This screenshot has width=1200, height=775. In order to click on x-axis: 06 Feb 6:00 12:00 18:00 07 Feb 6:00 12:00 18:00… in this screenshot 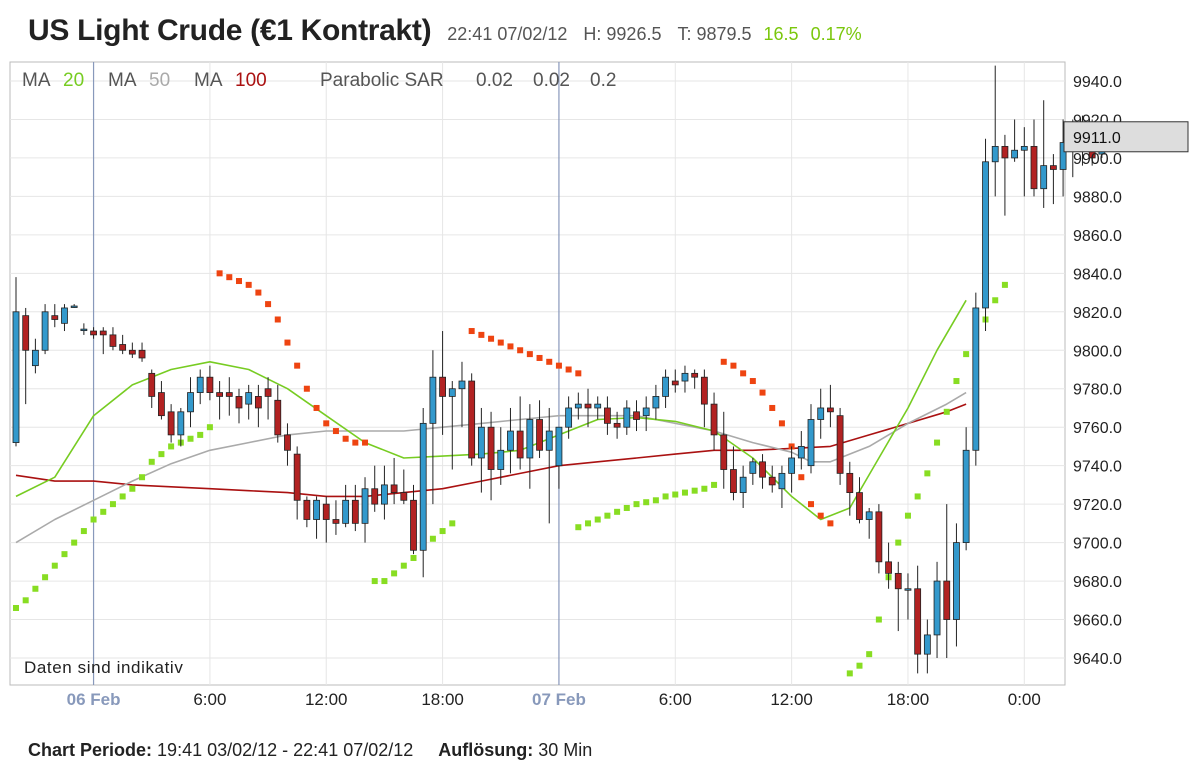, I will do `click(554, 699)`.